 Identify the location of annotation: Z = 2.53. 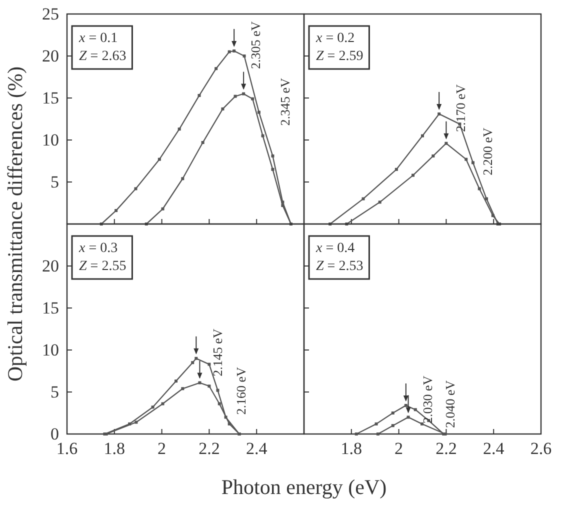
(340, 266).